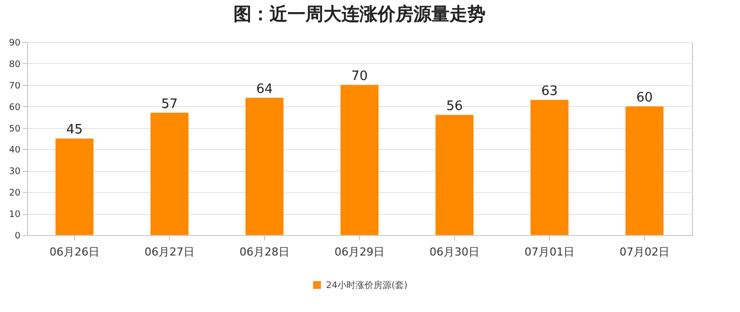  I want to click on y-tick-label: 20, so click(15, 193).